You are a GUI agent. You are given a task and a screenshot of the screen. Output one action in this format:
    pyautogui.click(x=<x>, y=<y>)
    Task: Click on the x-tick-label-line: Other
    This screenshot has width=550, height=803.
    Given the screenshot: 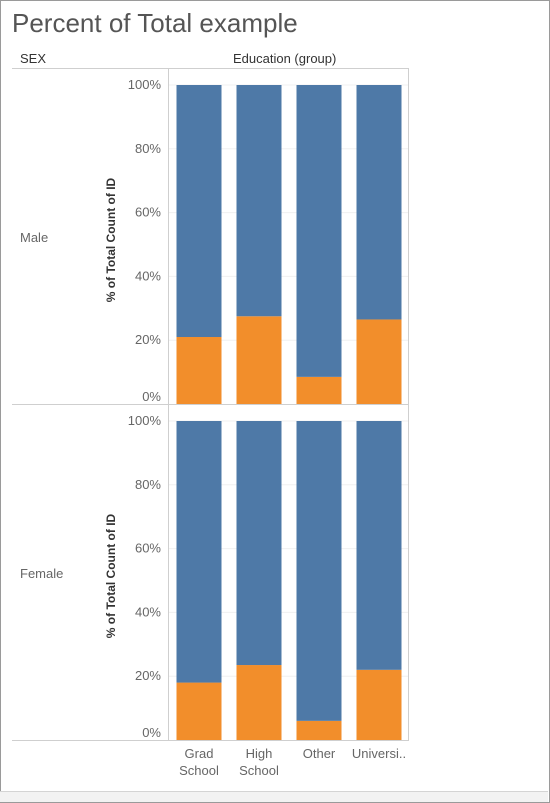 What is the action you would take?
    pyautogui.click(x=319, y=753)
    